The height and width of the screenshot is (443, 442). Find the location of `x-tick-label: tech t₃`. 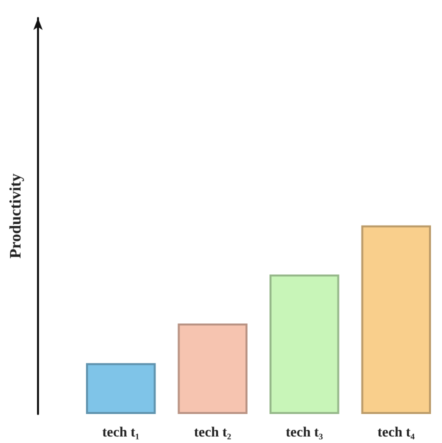

x-tick-label: tech t₃ is located at coordinates (304, 433).